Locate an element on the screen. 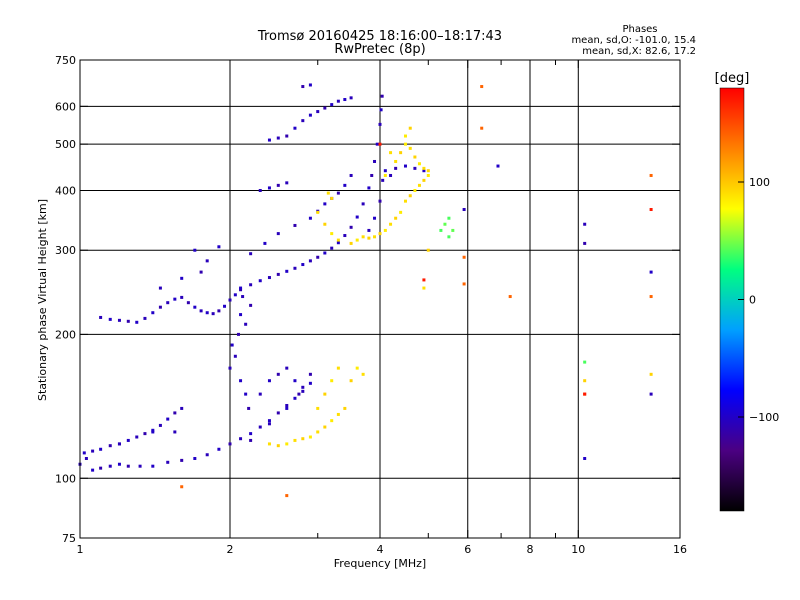 Image resolution: width=800 pixels, height=600 pixels. y-tick-label: 500 is located at coordinates (65, 144).